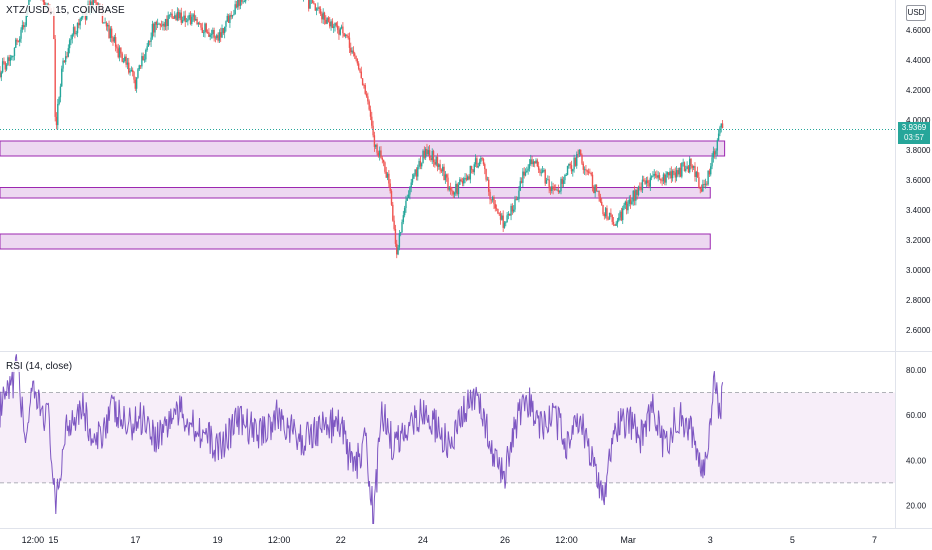 The image size is (932, 550). What do you see at coordinates (916, 13) in the screenshot?
I see `currency-badge: USD` at bounding box center [916, 13].